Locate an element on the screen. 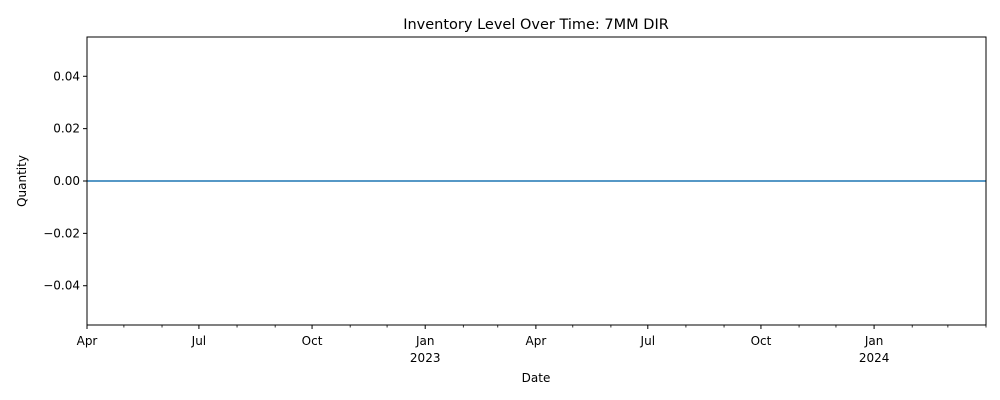 Image resolution: width=1000 pixels, height=400 pixels. y-axis-label: Quantity is located at coordinates (22, 181).